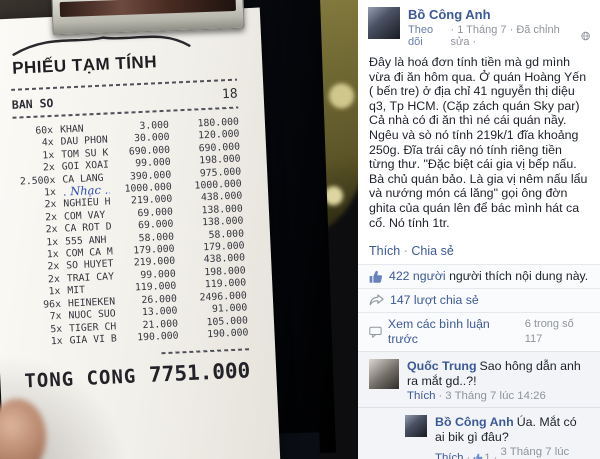 The height and width of the screenshot is (459, 600). What do you see at coordinates (229, 94) in the screenshot?
I see `table-number: 18` at bounding box center [229, 94].